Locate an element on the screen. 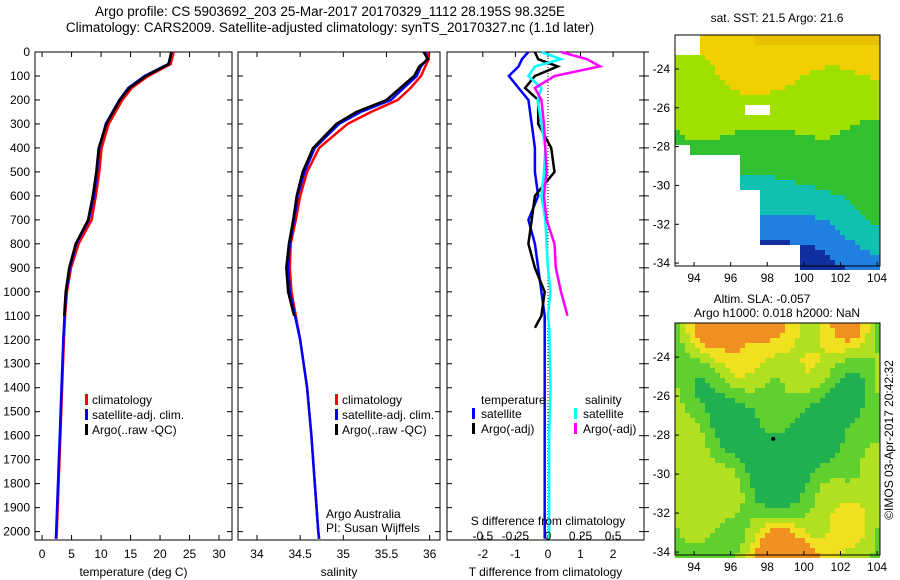 This screenshot has height=580, width=900. annotation-text: Argo Australia is located at coordinates (363, 514).